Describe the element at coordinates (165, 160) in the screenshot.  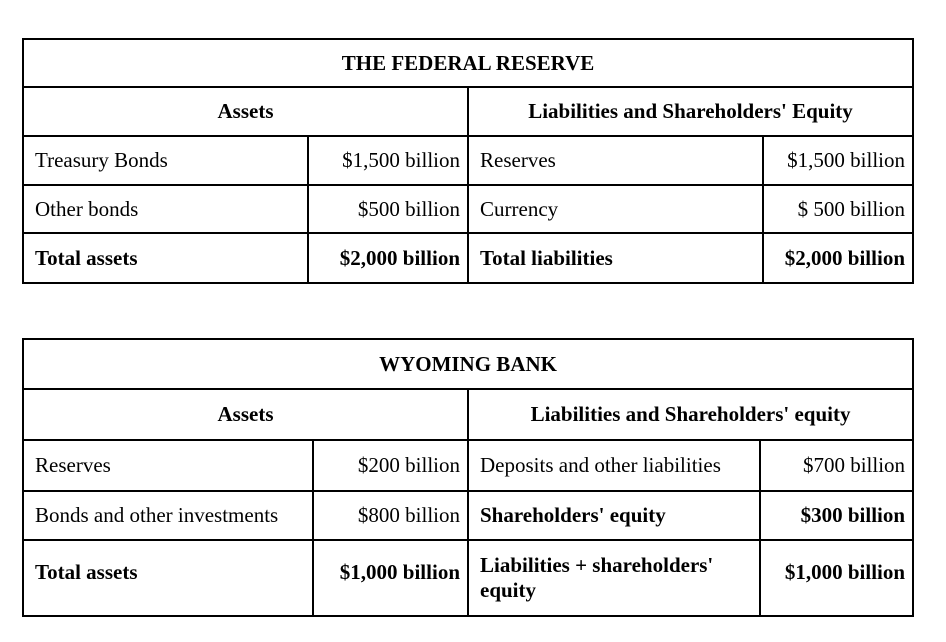
I see `treasury-bonds-label: Treasury Bonds` at that location.